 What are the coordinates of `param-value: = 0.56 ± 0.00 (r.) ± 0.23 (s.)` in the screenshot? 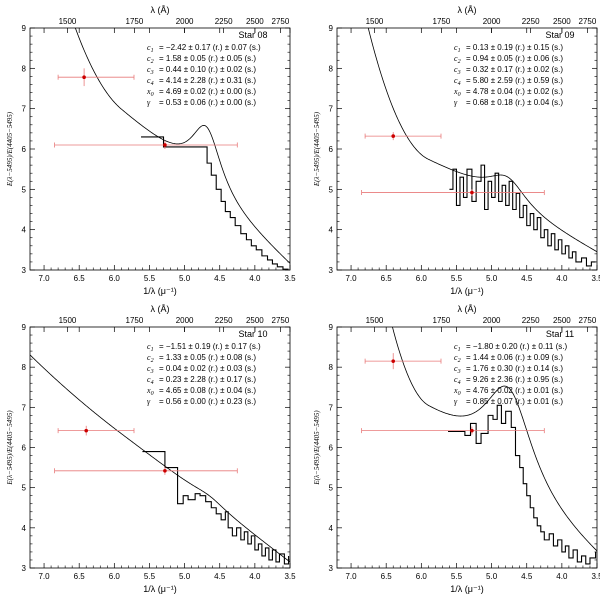 It's located at (207, 401).